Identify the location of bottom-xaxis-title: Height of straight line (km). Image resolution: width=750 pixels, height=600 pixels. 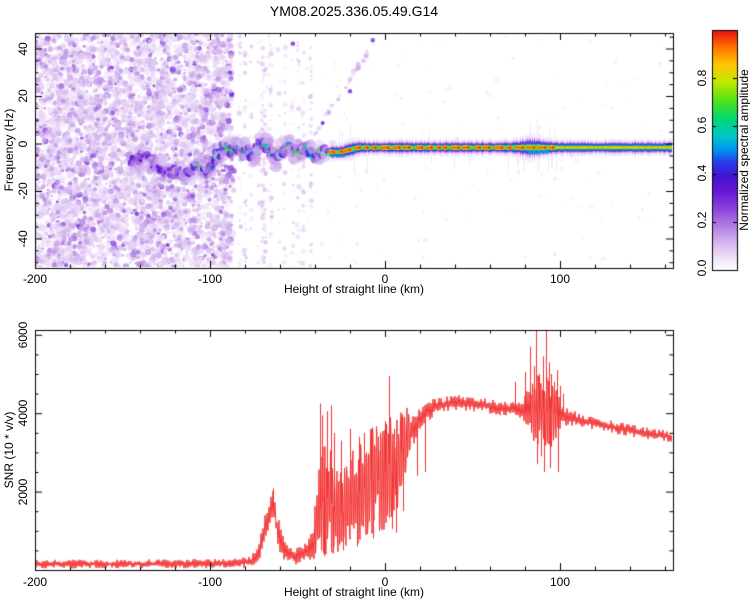
(354, 592).